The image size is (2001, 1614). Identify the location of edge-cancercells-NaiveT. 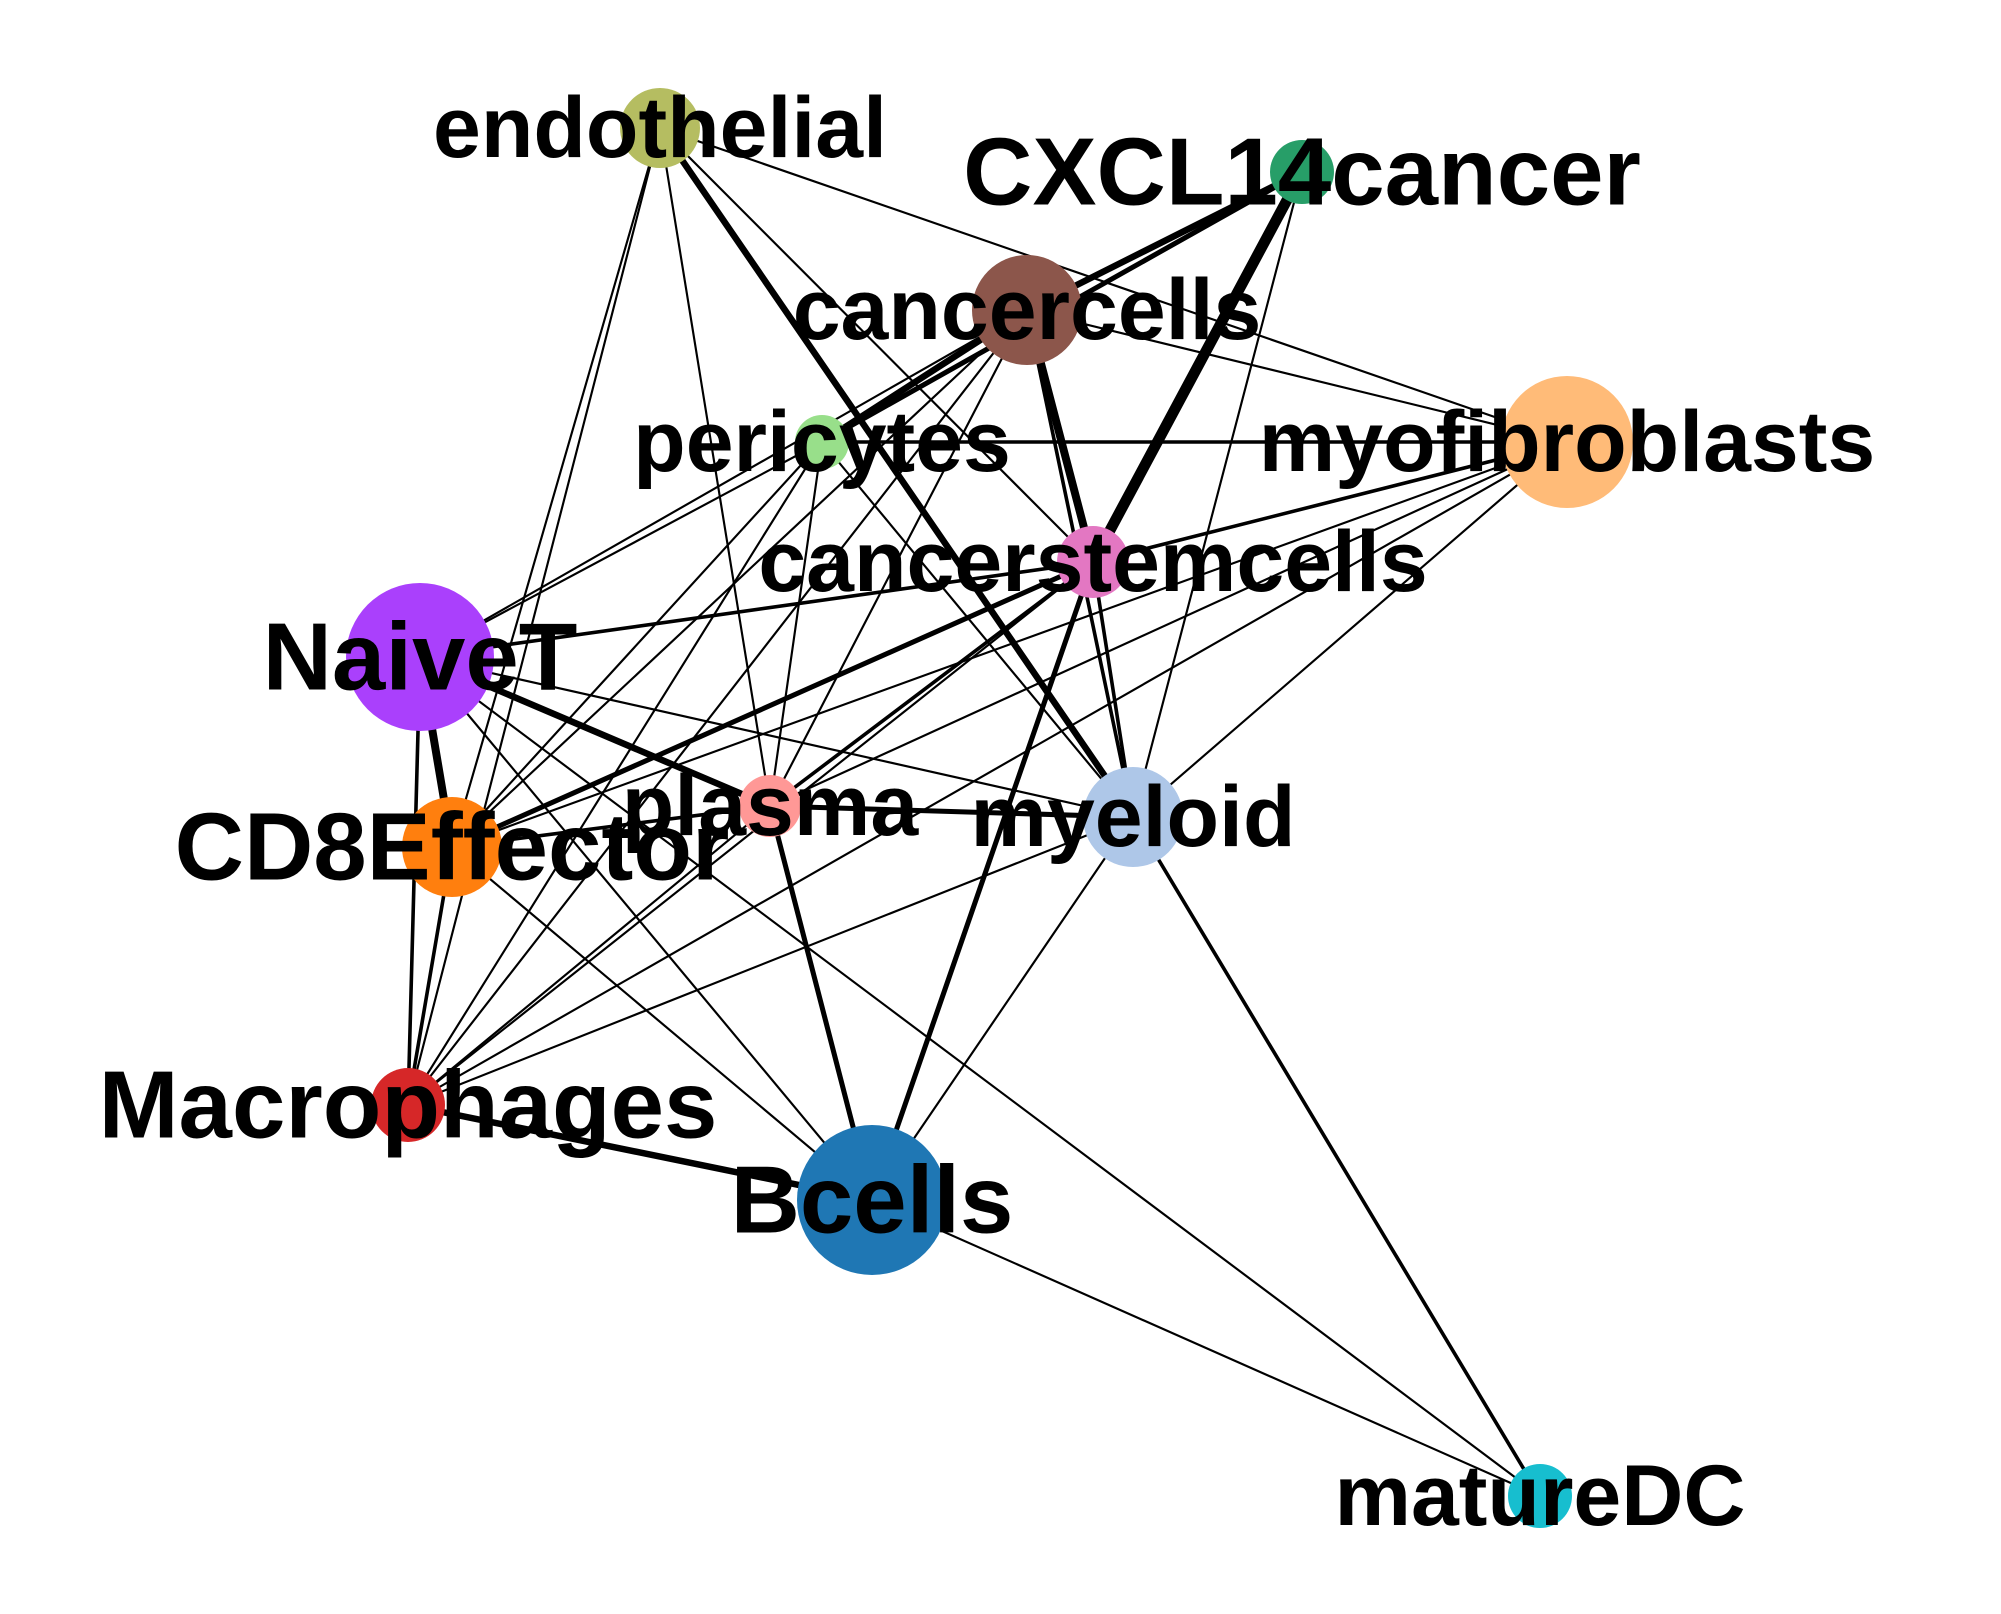
(723, 483).